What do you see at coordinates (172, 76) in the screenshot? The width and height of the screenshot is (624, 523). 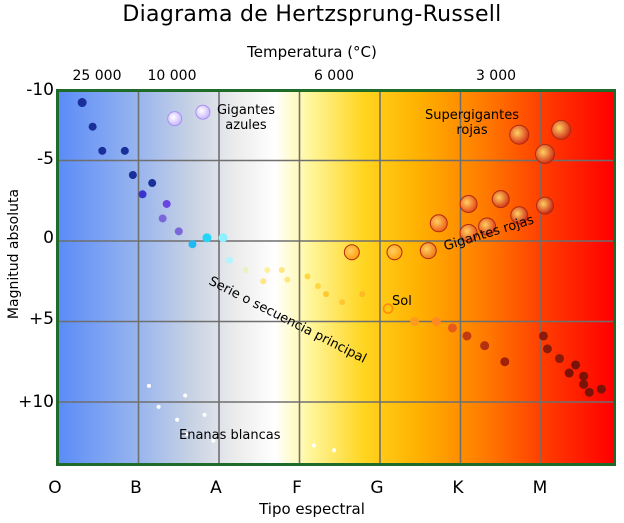 I see `temperature-tick: 10 000` at bounding box center [172, 76].